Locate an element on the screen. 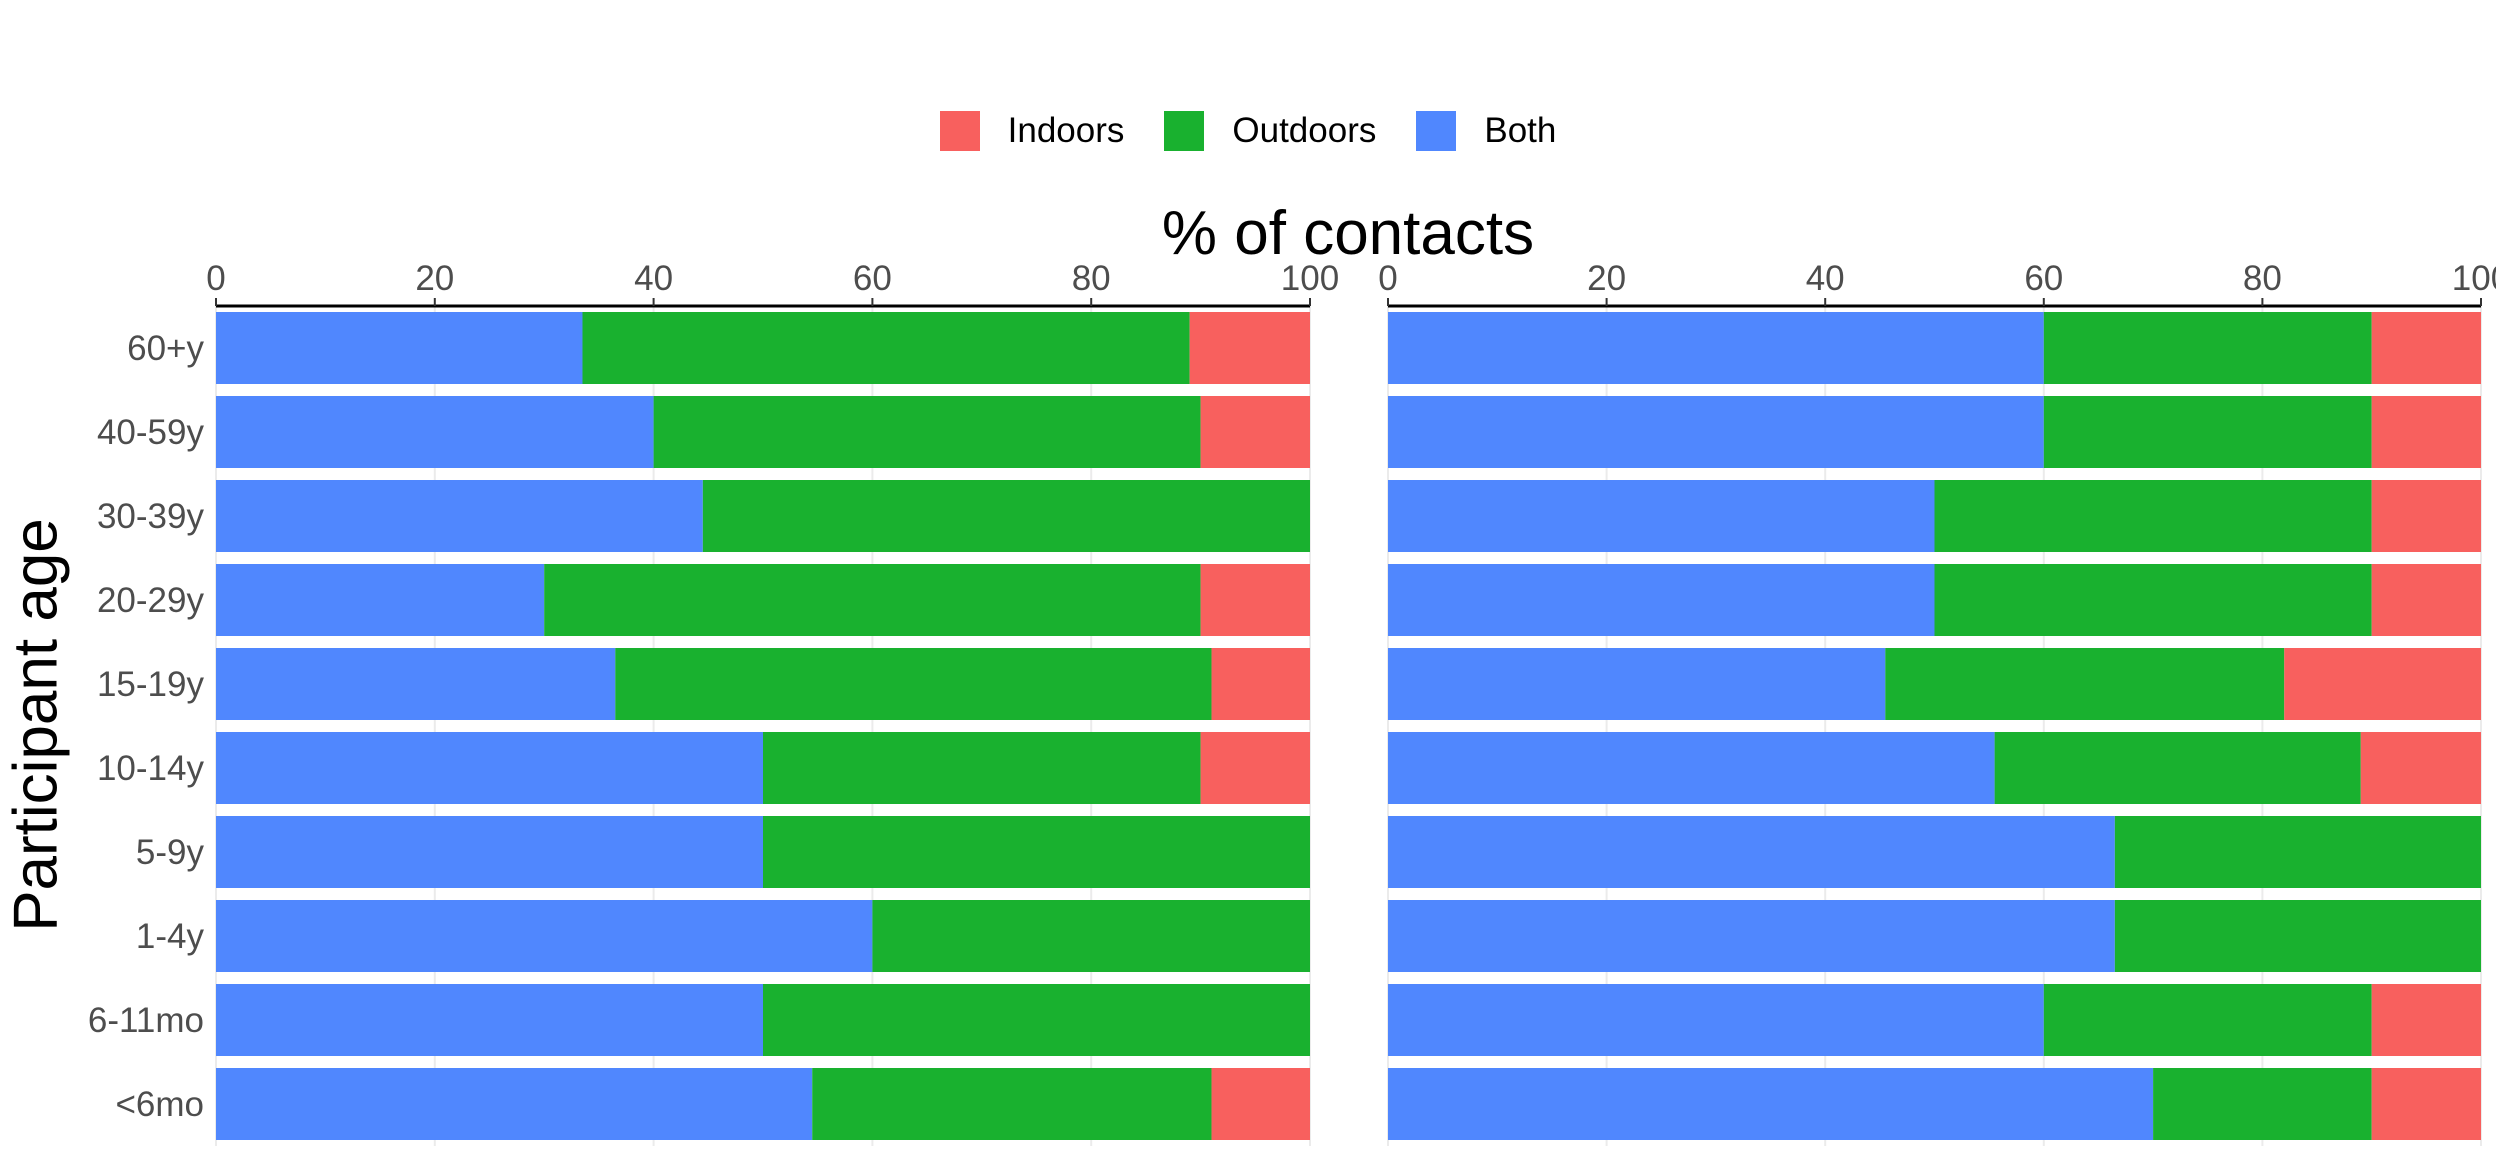 The image size is (2496, 1152). y-tick-label: 20-29y is located at coordinates (151, 600).